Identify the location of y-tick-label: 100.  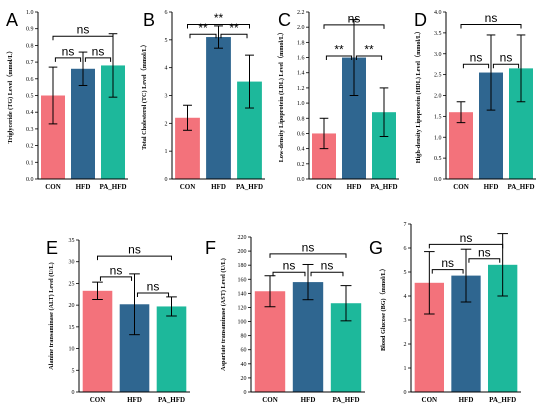
(242, 323).